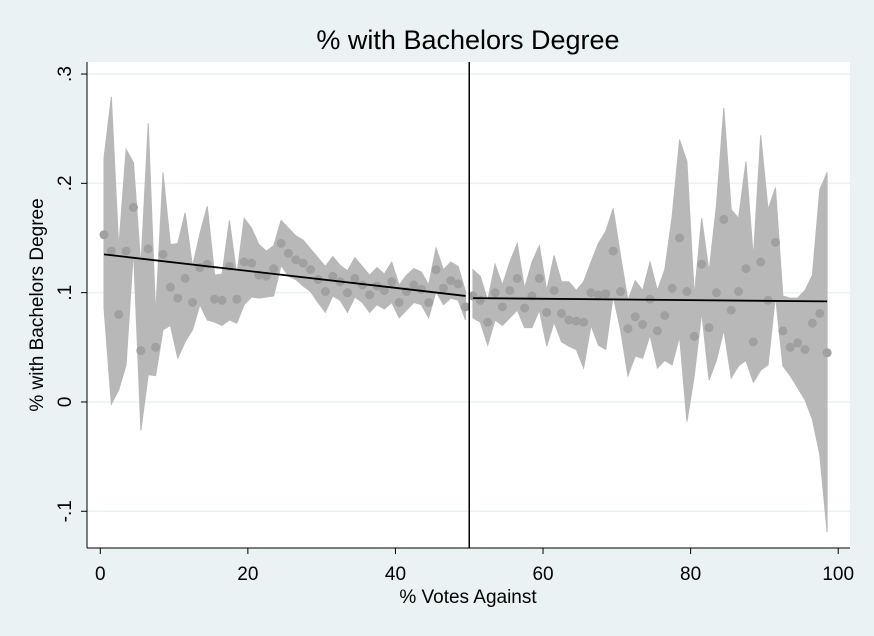  I want to click on y-axis-label: % with Bachelors Degree, so click(37, 304).